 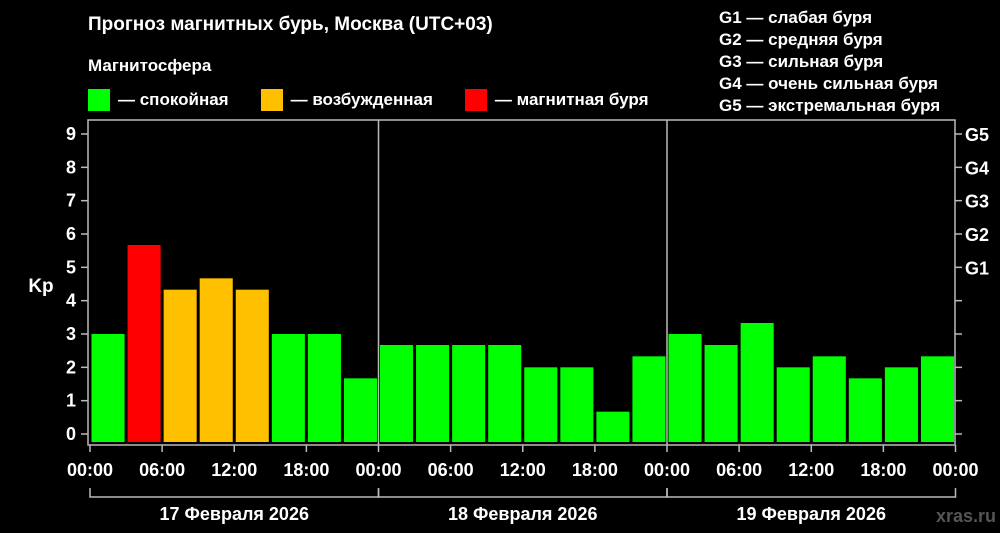 What do you see at coordinates (811, 514) in the screenshot?
I see `day-label: 19 Февраля 2026` at bounding box center [811, 514].